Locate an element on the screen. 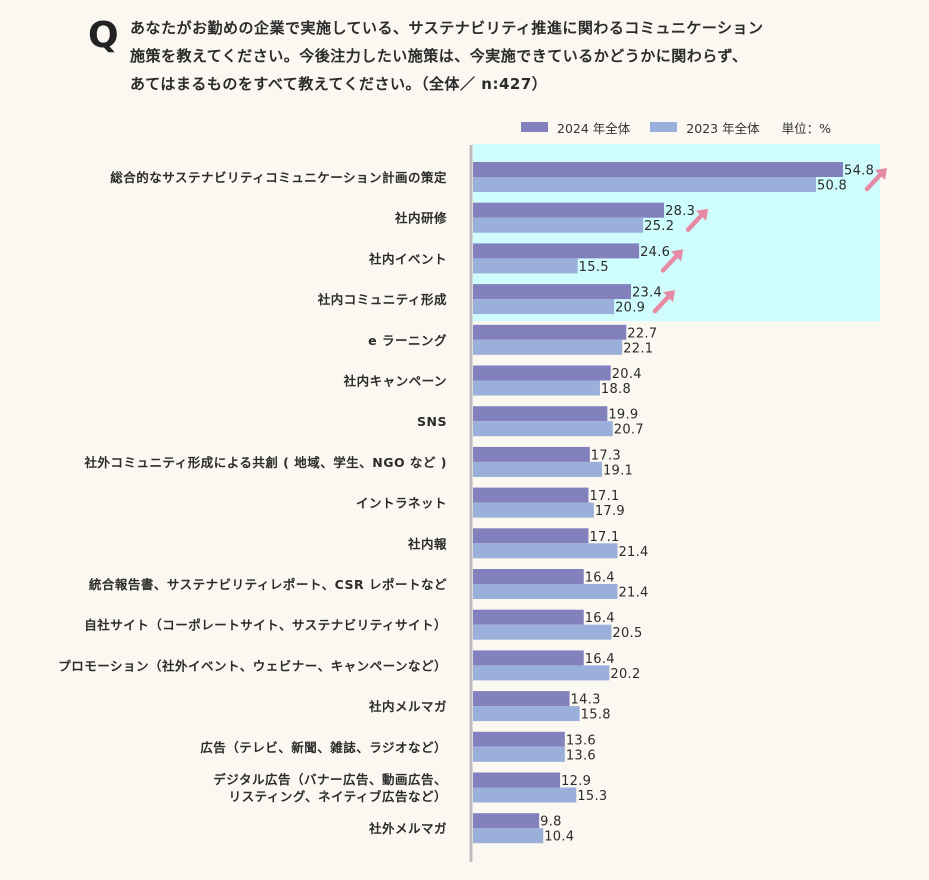 This screenshot has height=880, width=929. value-label-2023-1: 25.2 is located at coordinates (659, 226).